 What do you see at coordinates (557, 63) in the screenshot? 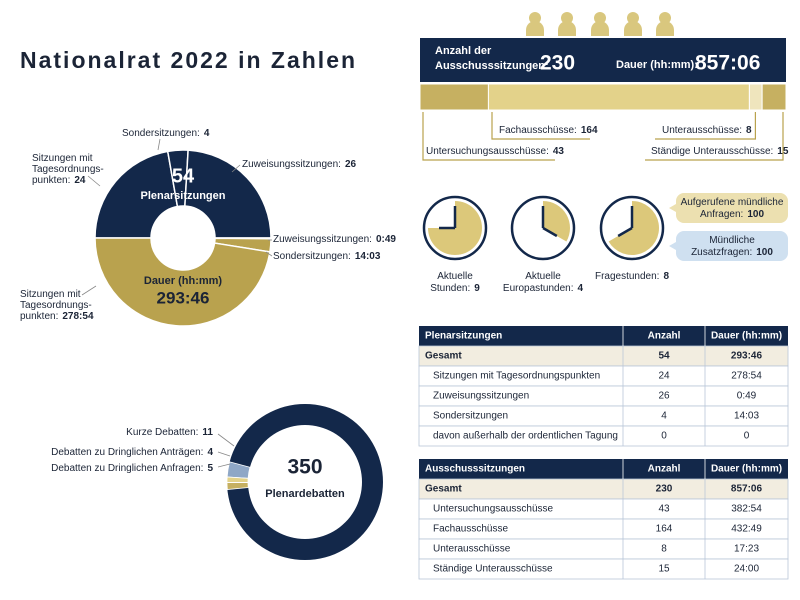
I see `committee-count: 230` at bounding box center [557, 63].